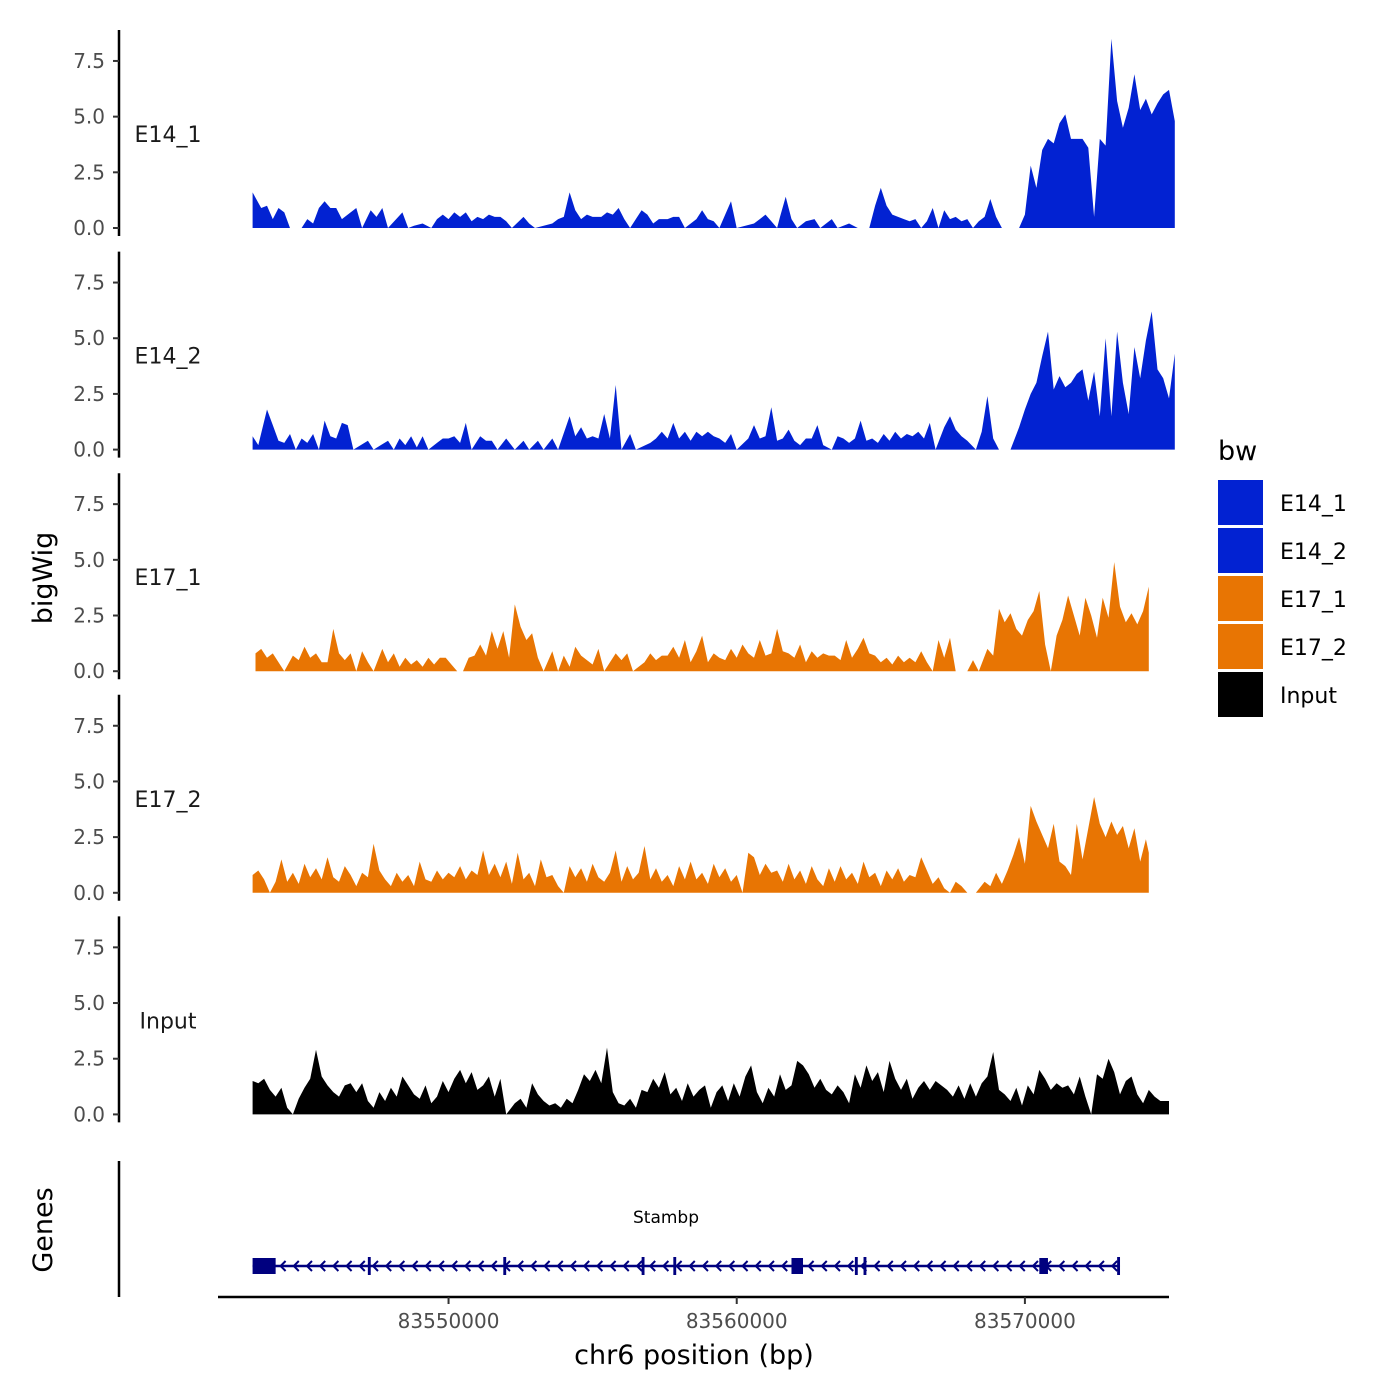 The height and width of the screenshot is (1400, 1400). Describe the element at coordinates (43, 1229) in the screenshot. I see `genes-track-title: Genes` at that location.